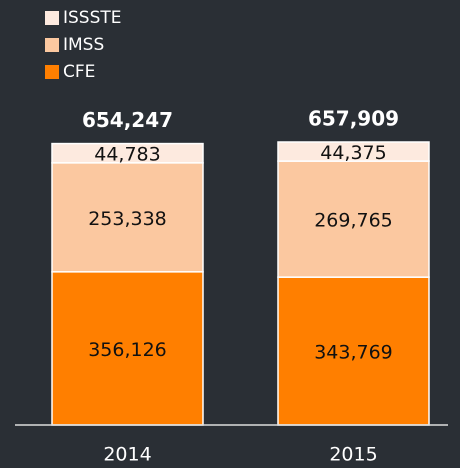 This screenshot has height=468, width=460. Describe the element at coordinates (79, 72) in the screenshot. I see `legend-label: CFE` at that location.